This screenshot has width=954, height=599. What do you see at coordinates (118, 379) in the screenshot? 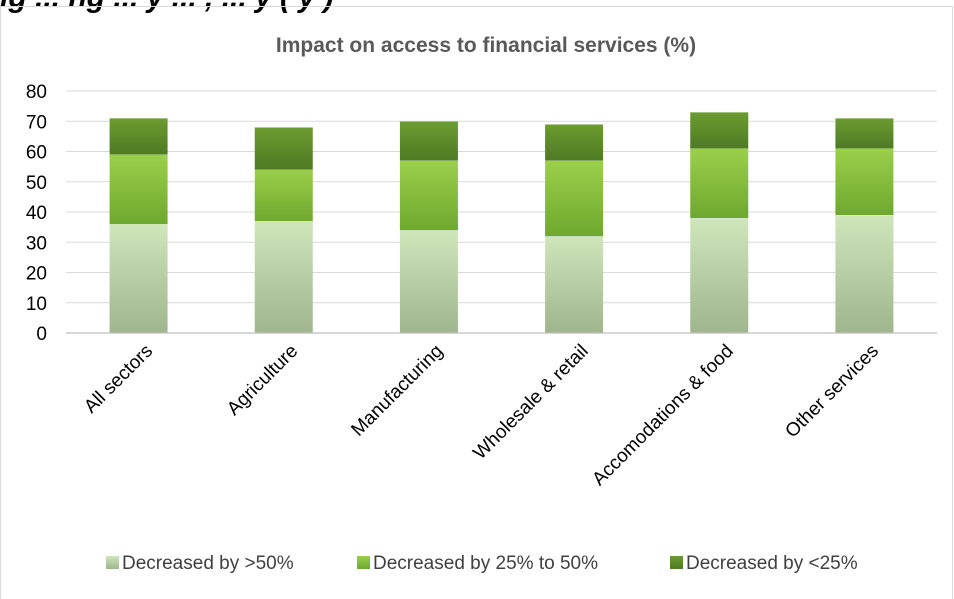
I see `x-category-label: All sectors` at bounding box center [118, 379].